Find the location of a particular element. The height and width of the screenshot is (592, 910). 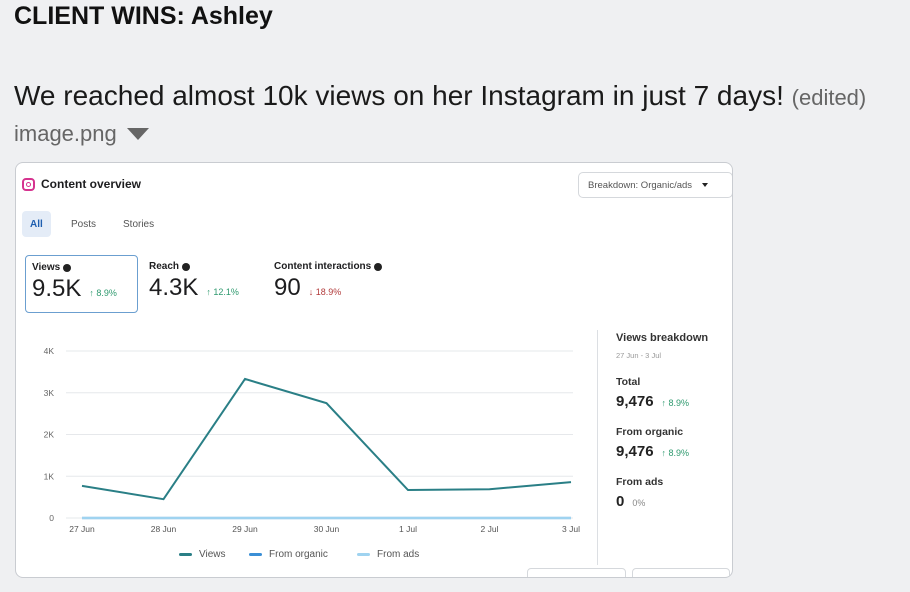

series-line-views is located at coordinates (326, 439).